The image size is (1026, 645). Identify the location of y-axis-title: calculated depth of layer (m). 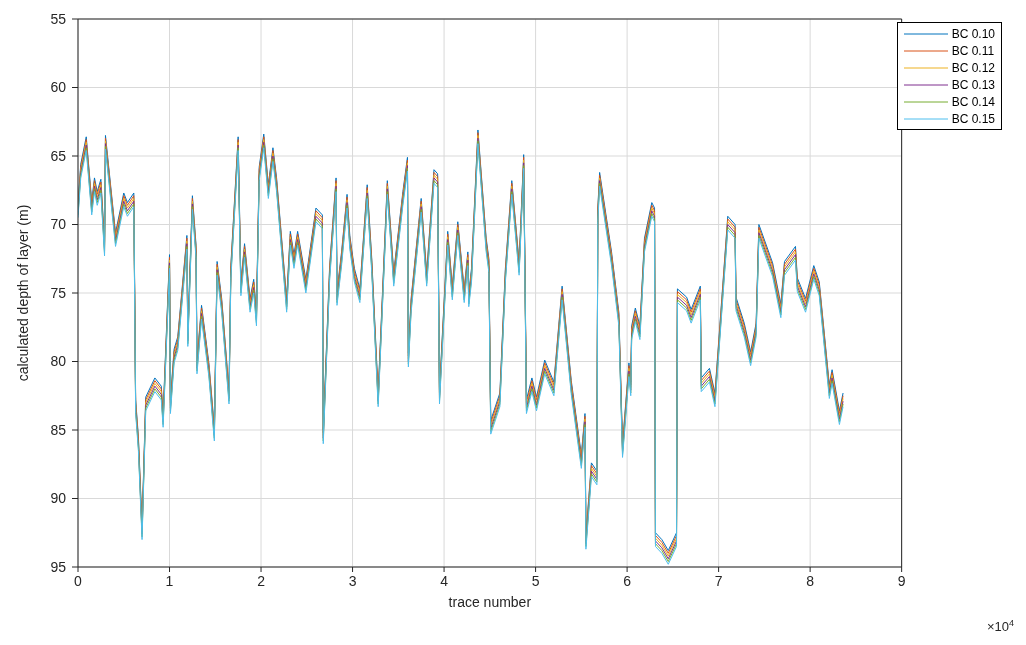
(22, 293).